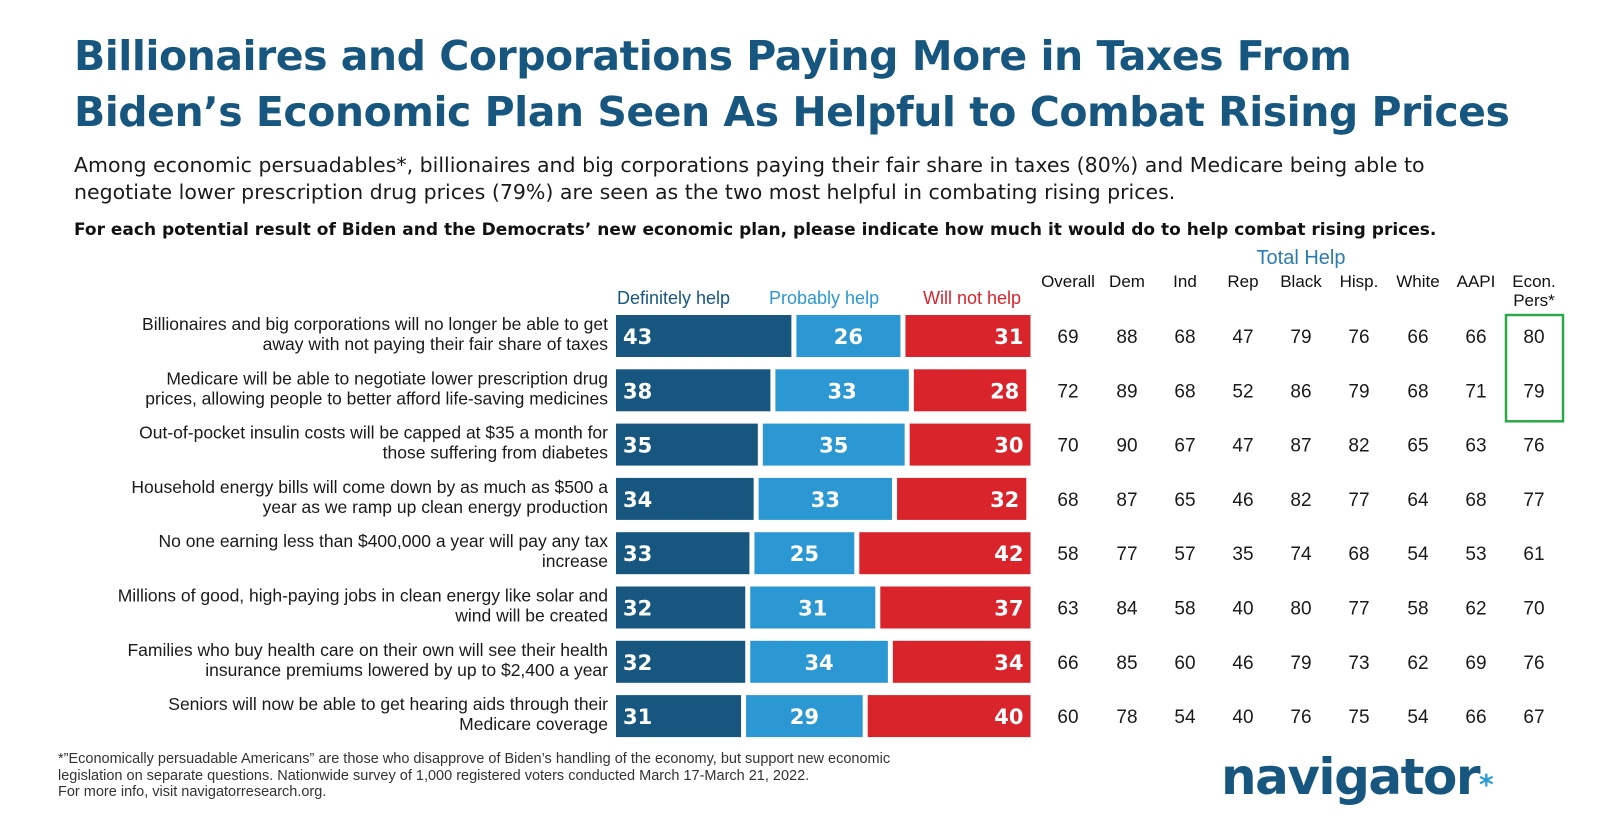  Describe the element at coordinates (1418, 500) in the screenshot. I see `table-cell: 64` at that location.